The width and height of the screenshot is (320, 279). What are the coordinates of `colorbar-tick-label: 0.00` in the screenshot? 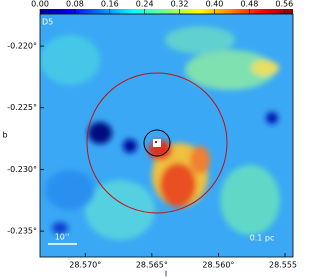 It's located at (40, 4).